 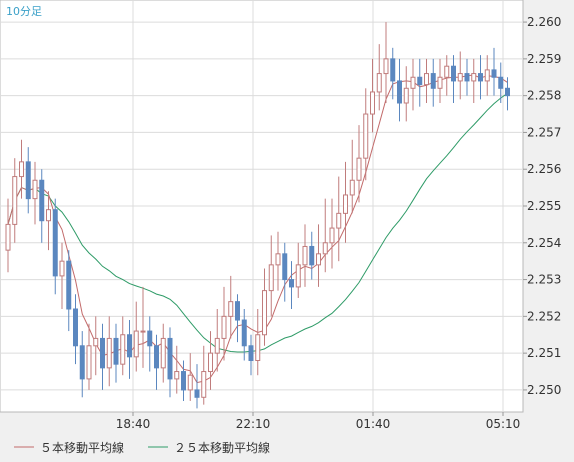 What do you see at coordinates (253, 424) in the screenshot?
I see `x-tick-label: 22:10` at bounding box center [253, 424].